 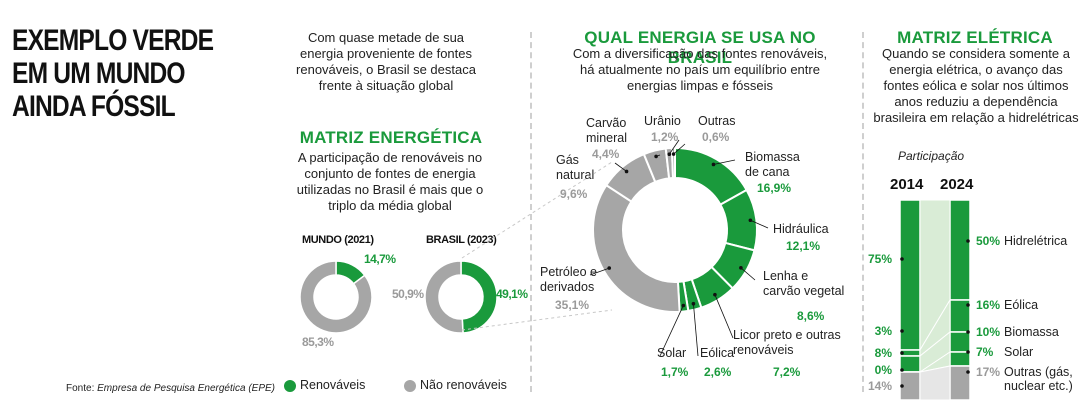 I want to click on big-label-9: Urânio, so click(x=662, y=121).